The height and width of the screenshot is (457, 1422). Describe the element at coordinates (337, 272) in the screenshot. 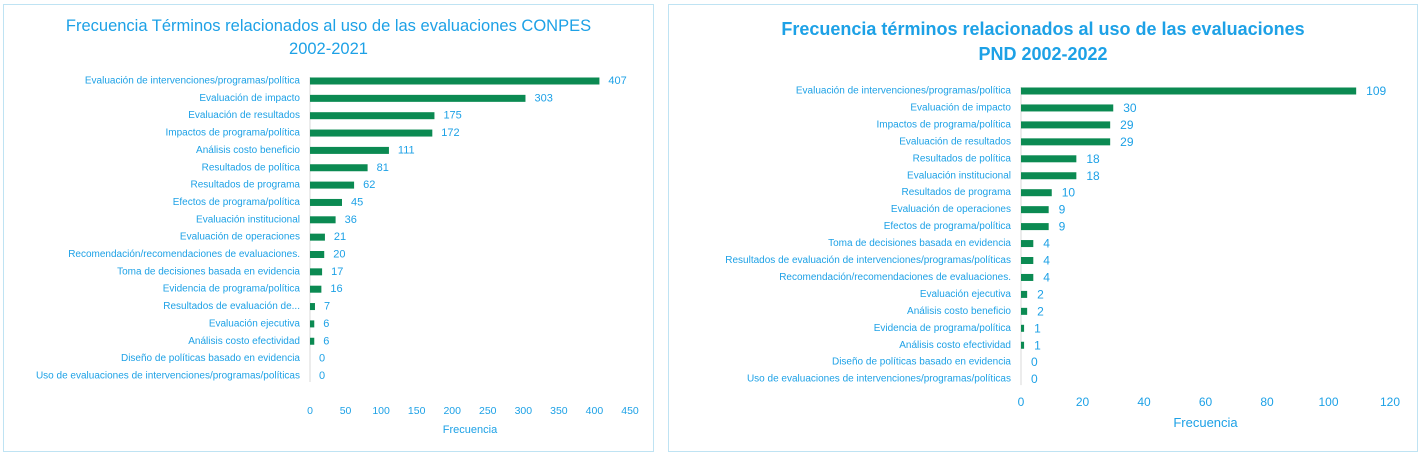

I see `data-label: 17` at that location.